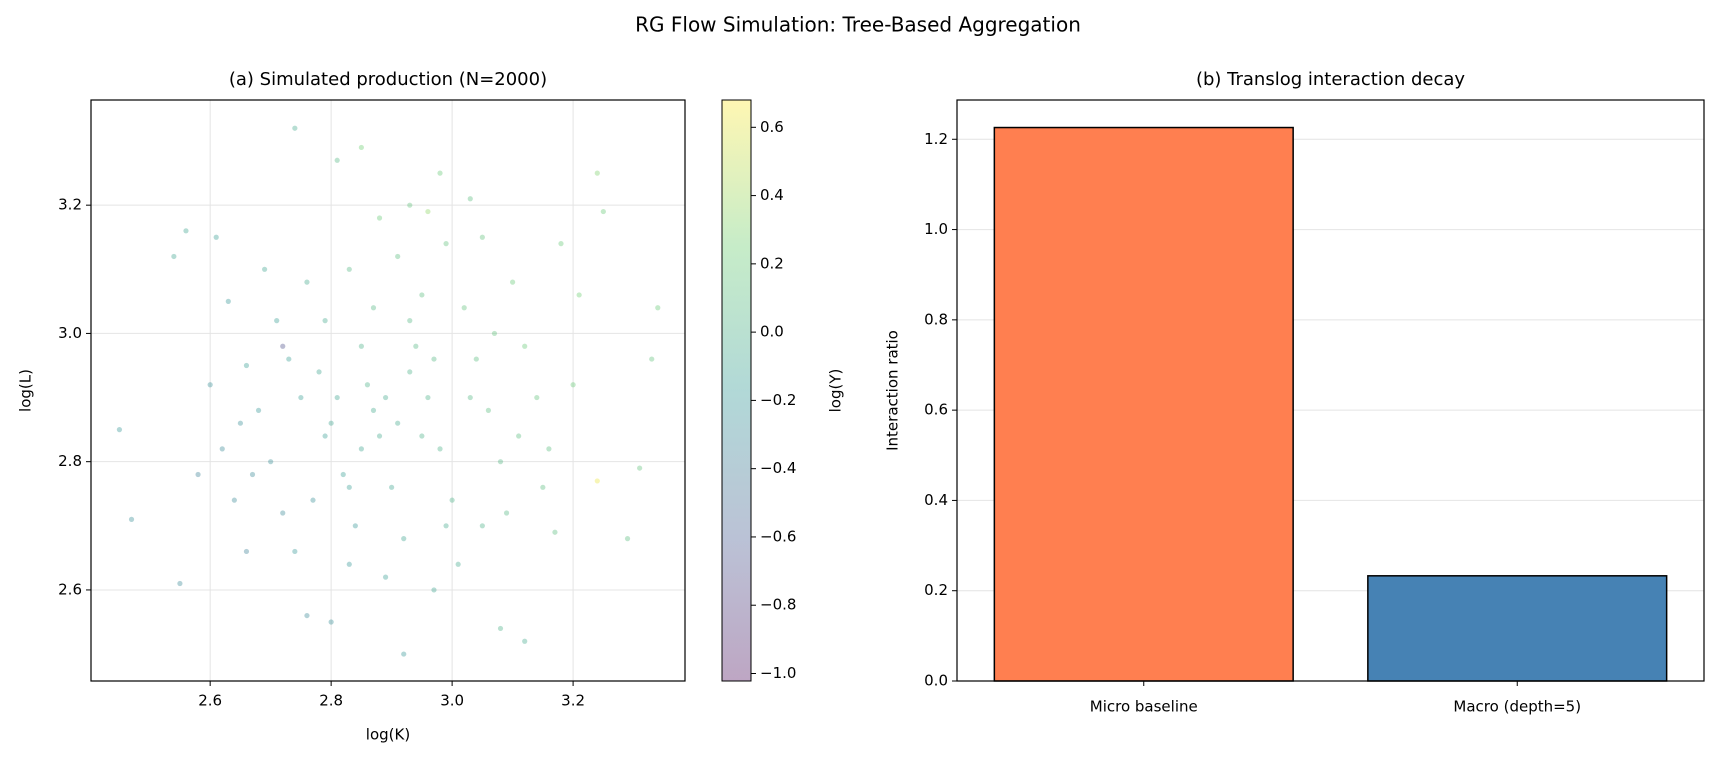  Describe the element at coordinates (1330, 79) in the screenshot. I see `axis-title: (b) Translog interaction decay` at that location.